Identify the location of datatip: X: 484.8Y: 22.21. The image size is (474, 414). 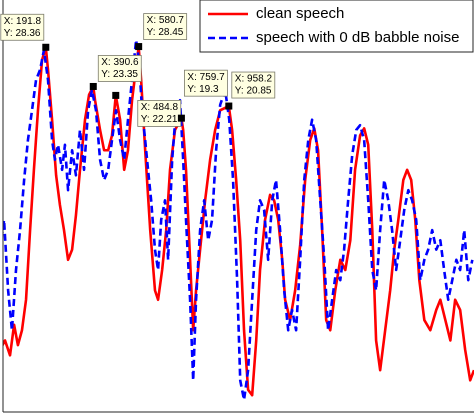
(147, 109).